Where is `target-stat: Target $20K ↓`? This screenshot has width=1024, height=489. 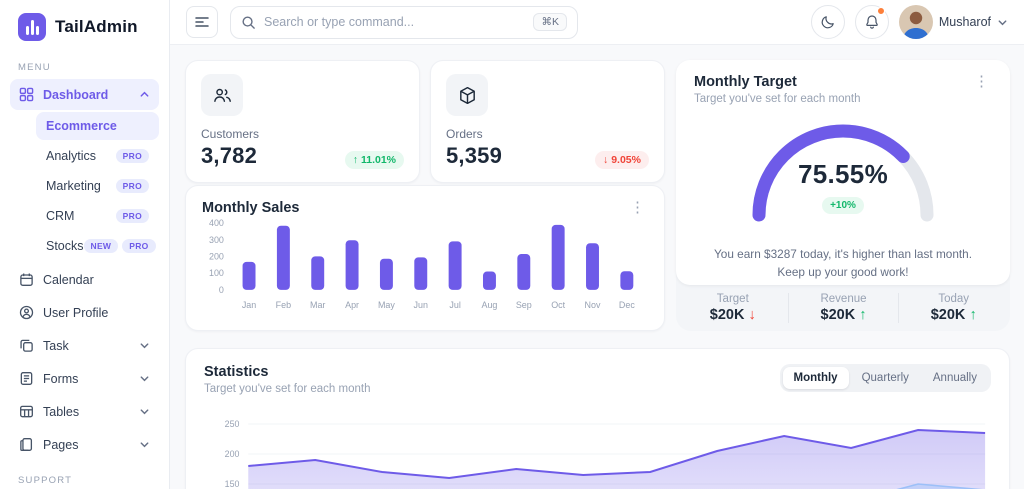 target-stat: Target $20K ↓ is located at coordinates (732, 308).